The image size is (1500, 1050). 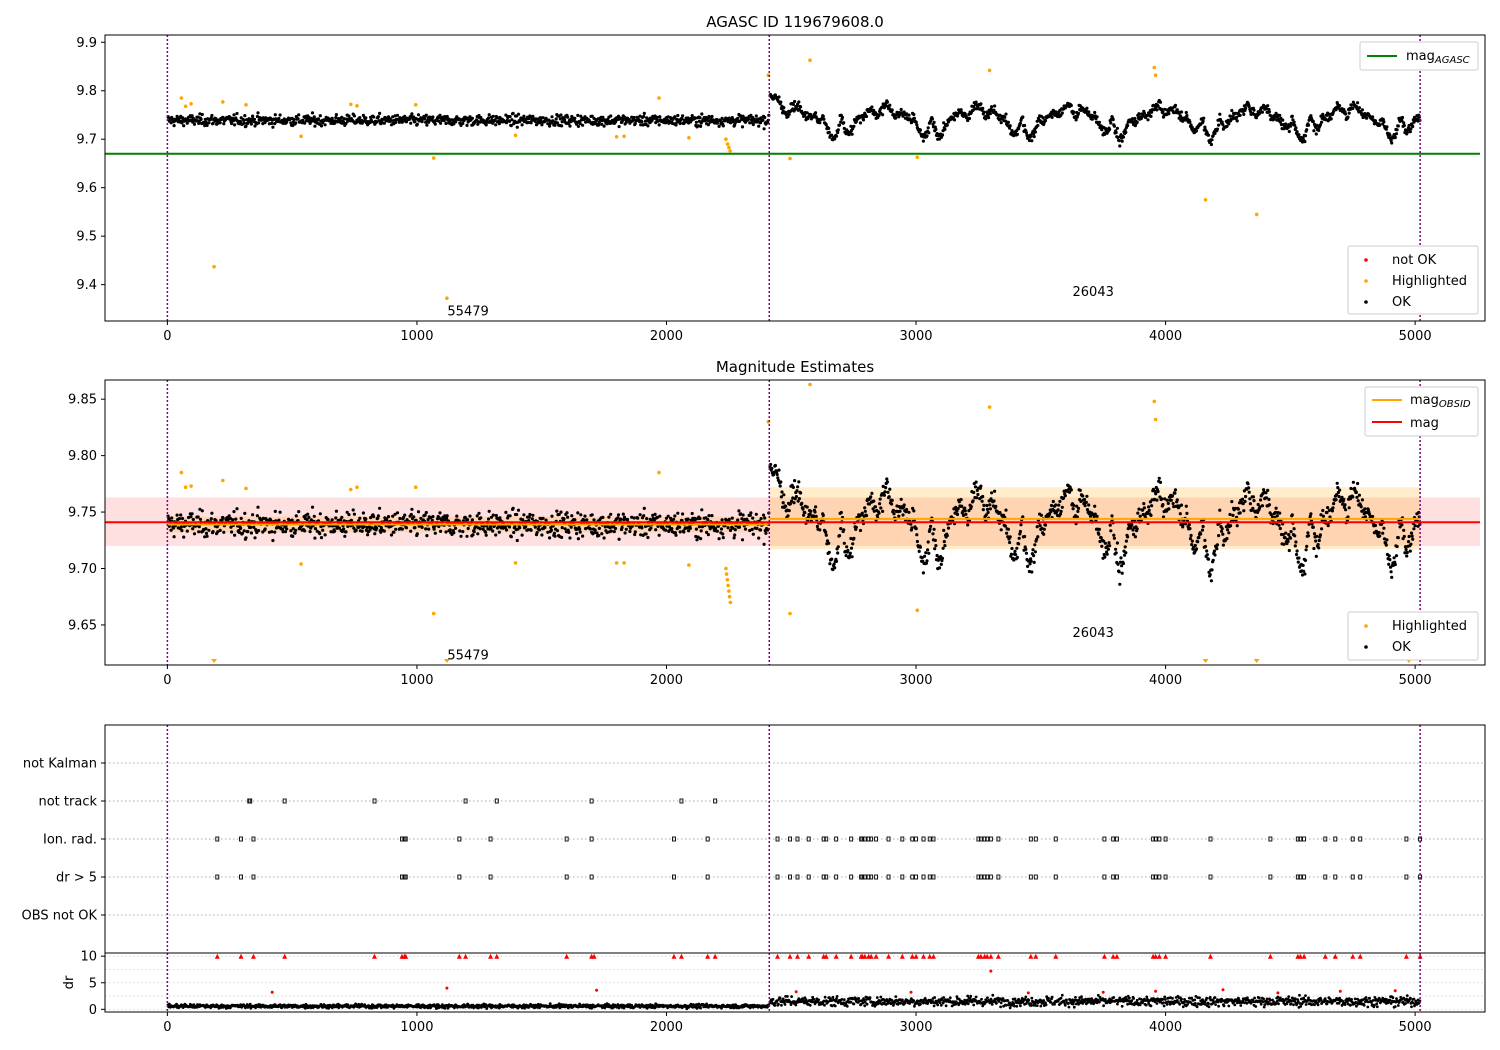 What do you see at coordinates (1165, 680) in the screenshot?
I see `x-tick-label: 4000` at bounding box center [1165, 680].